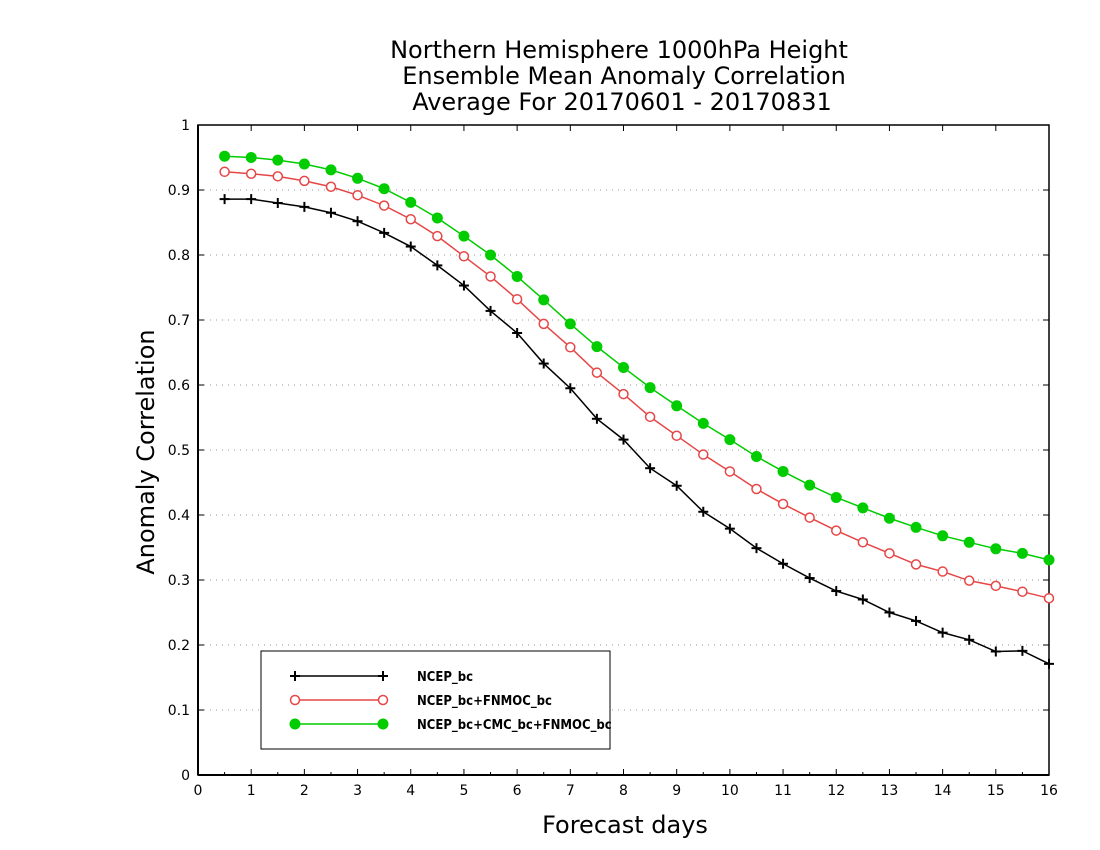 Image resolution: width=1100 pixels, height=850 pixels. Describe the element at coordinates (445, 677) in the screenshot. I see `legend-label: NCEP_bc` at that location.